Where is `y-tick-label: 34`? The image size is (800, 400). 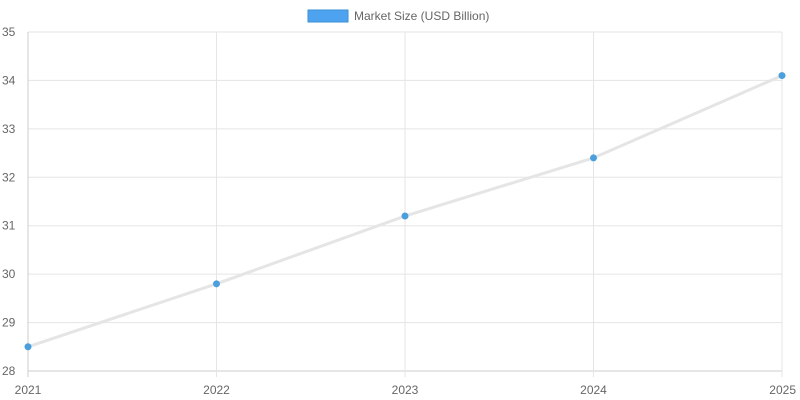
y-tick-label: 34 is located at coordinates (9, 80).